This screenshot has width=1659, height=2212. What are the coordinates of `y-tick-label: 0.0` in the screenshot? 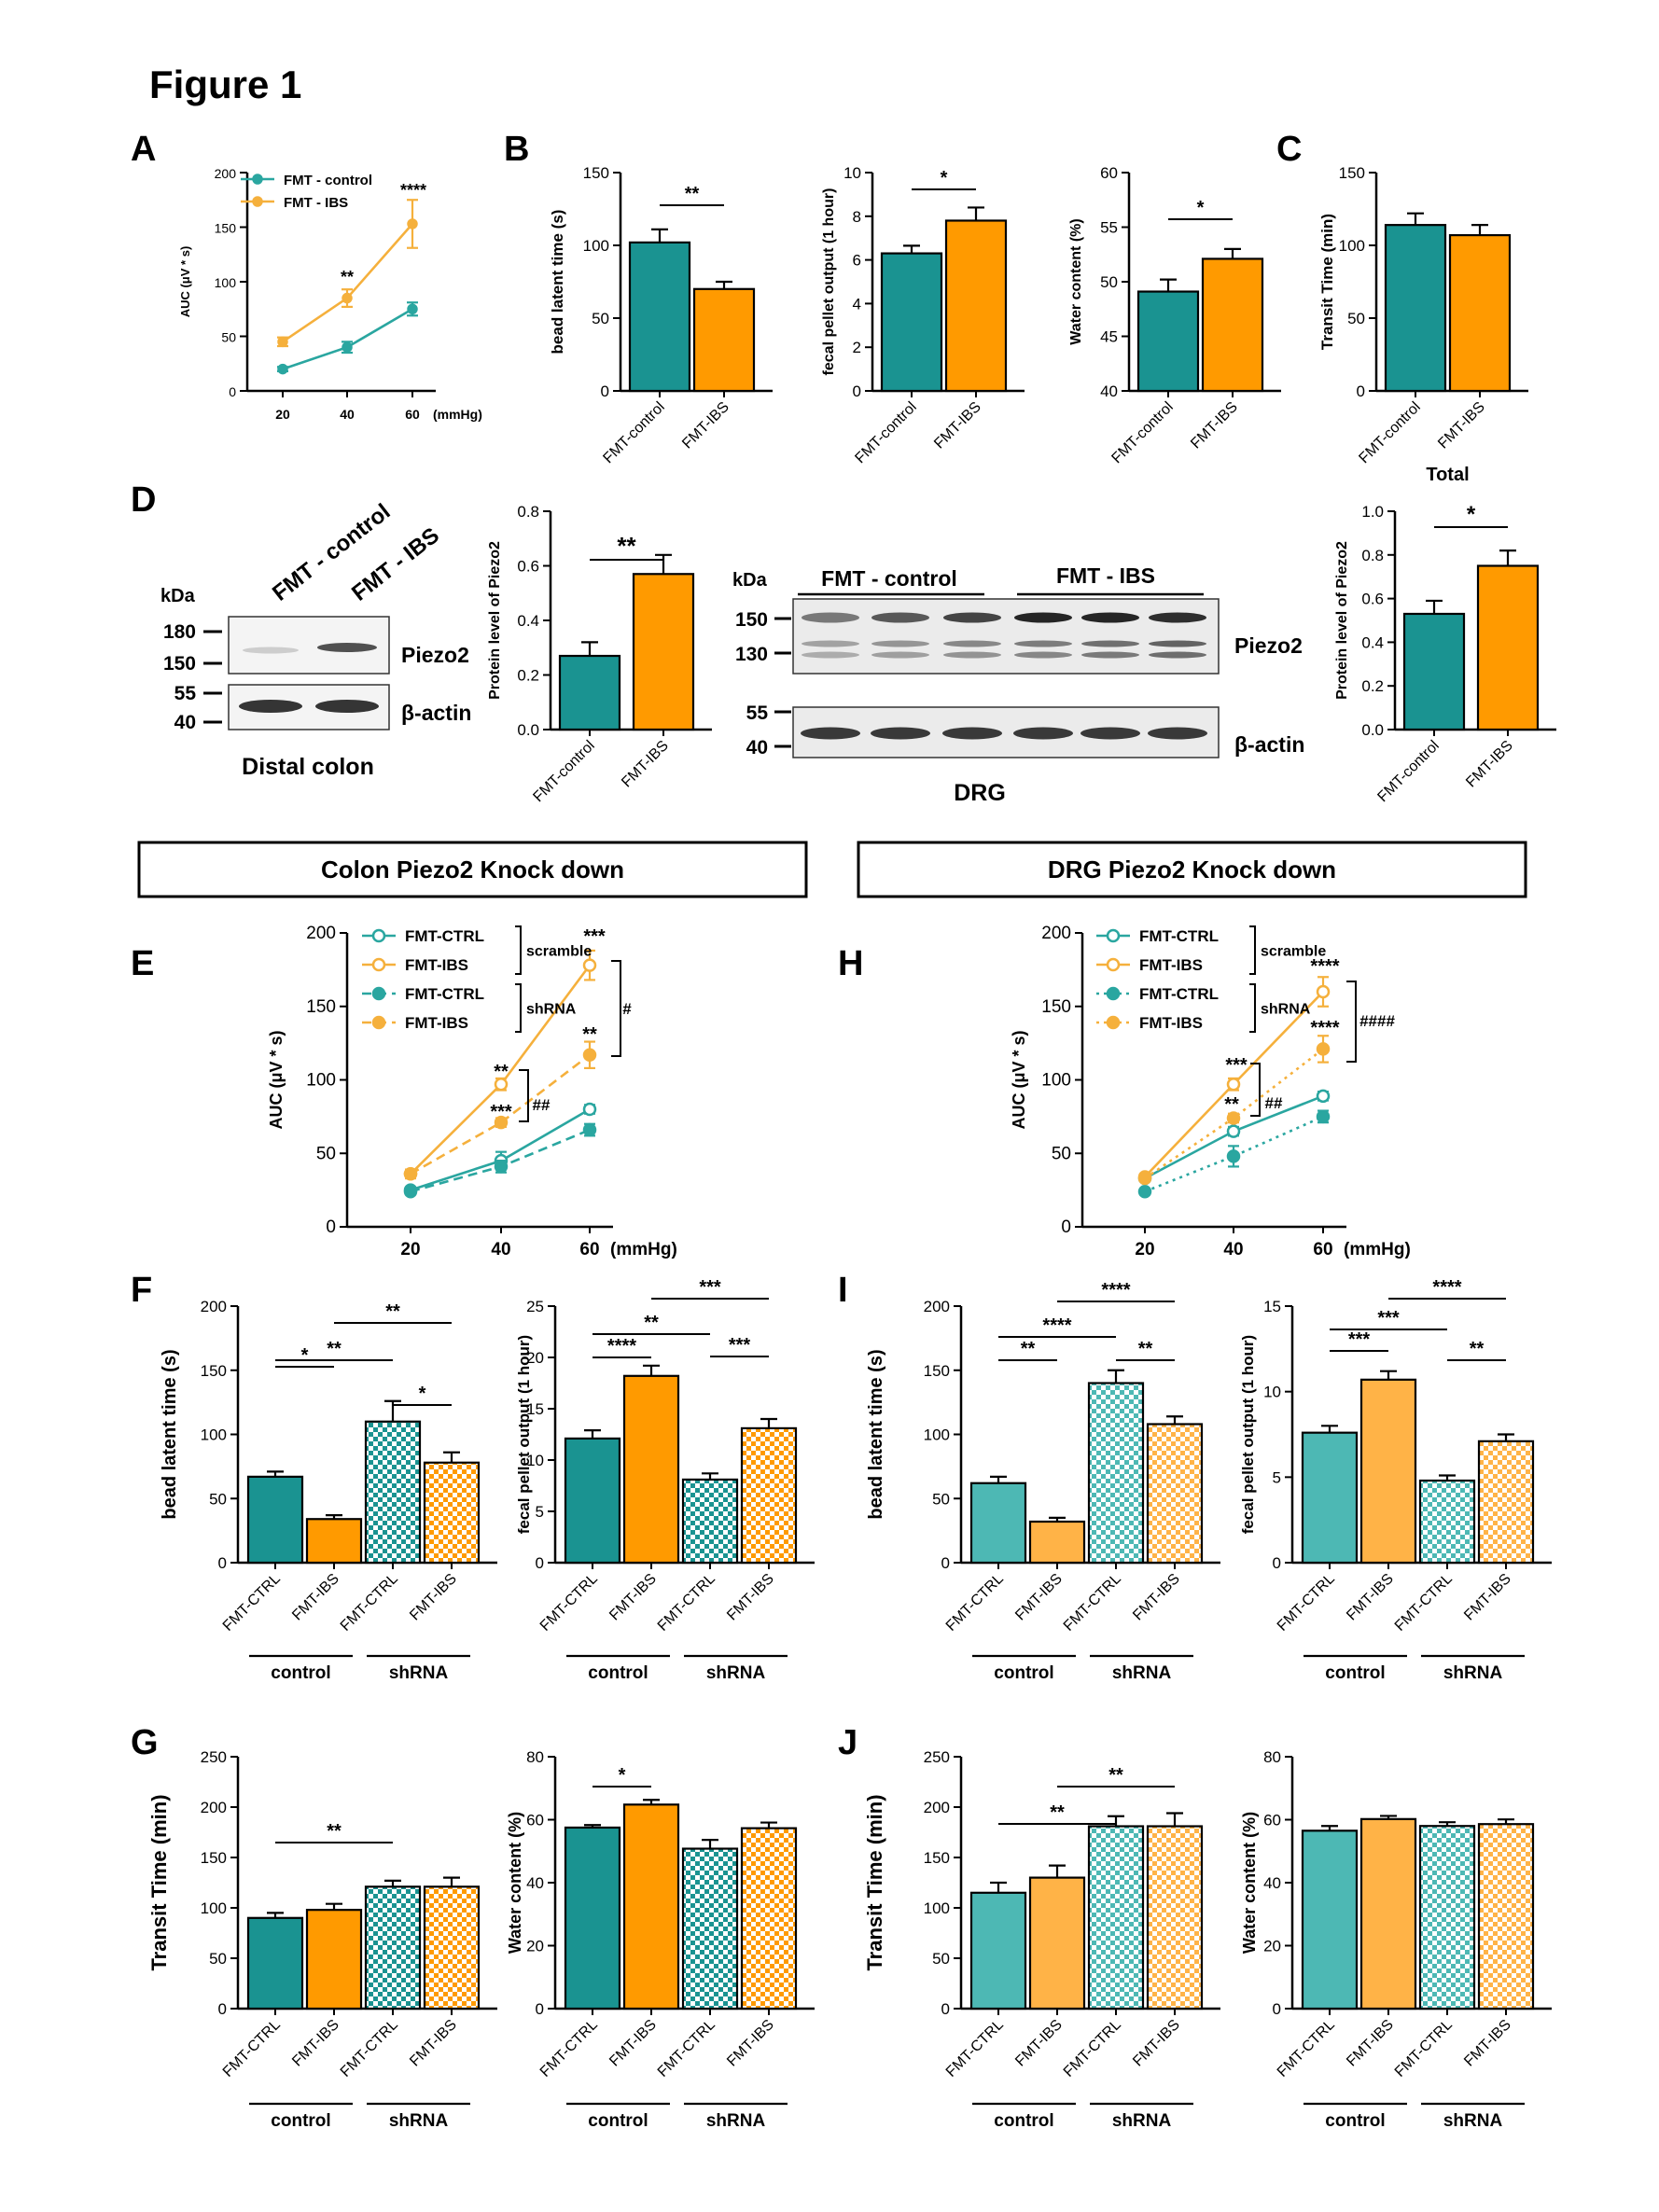 It's located at (528, 730).